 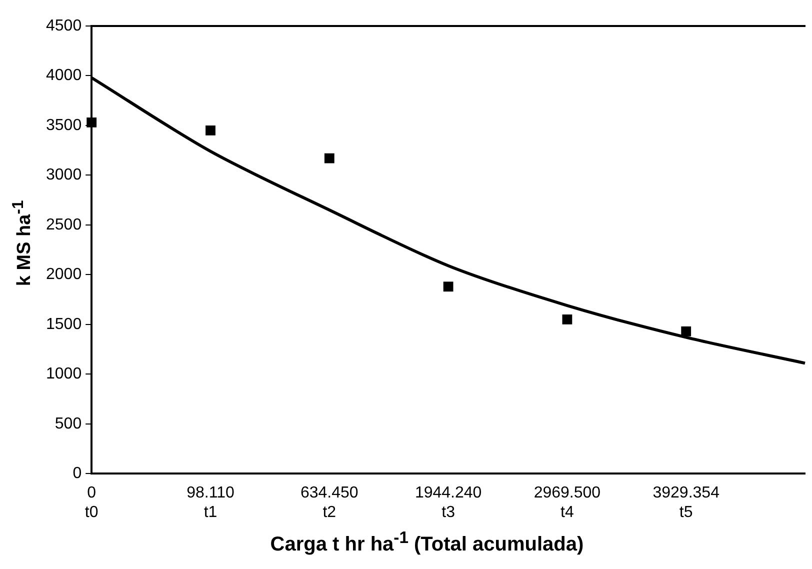 What do you see at coordinates (64, 75) in the screenshot?
I see `y-tick-label: 4000` at bounding box center [64, 75].